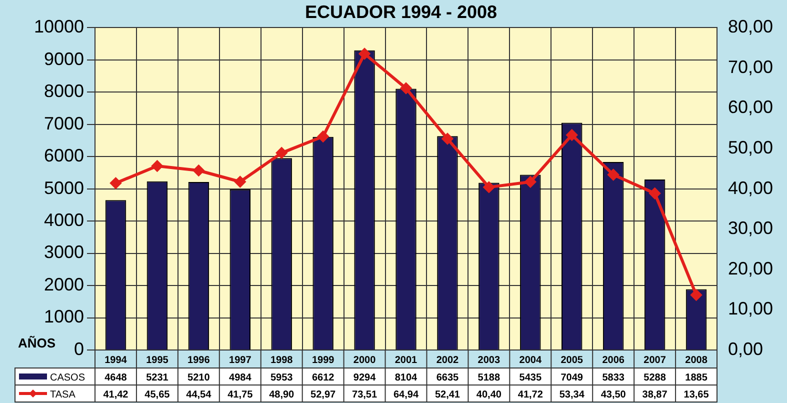 The image size is (787, 403). Describe the element at coordinates (751, 308) in the screenshot. I see `y2-tick-label: 10,00` at that location.